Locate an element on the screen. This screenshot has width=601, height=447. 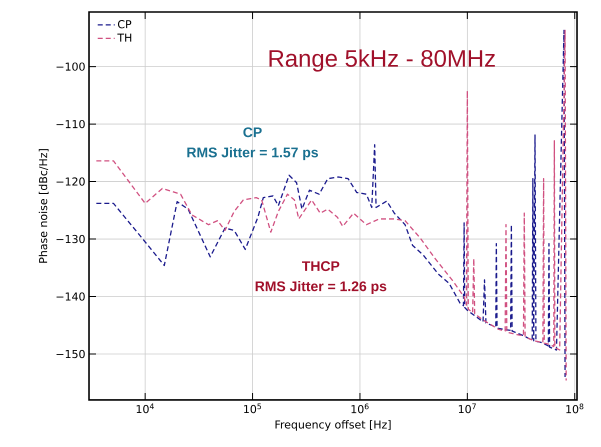
x-tick-label: 10$^{7}$ is located at coordinates (467, 409).